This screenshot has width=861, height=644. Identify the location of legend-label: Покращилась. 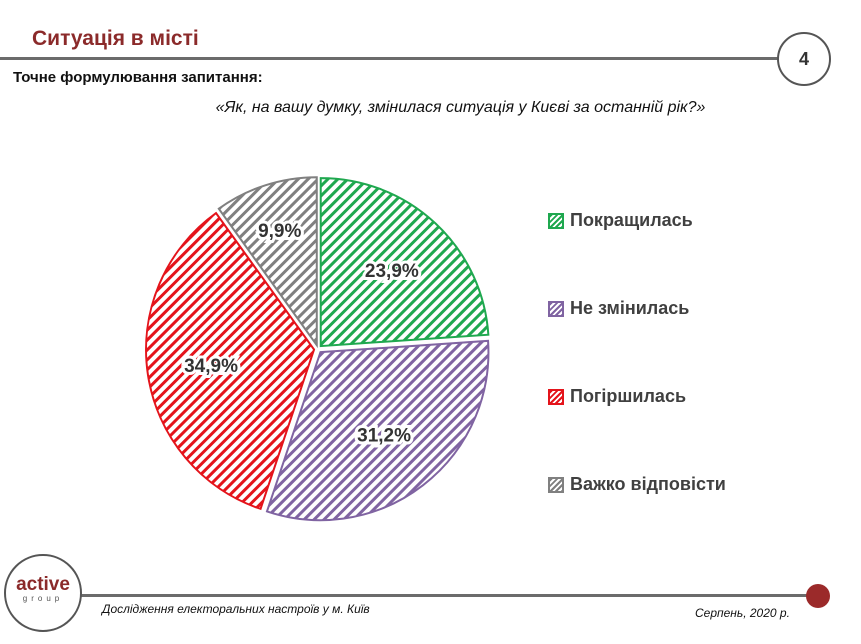
(631, 220).